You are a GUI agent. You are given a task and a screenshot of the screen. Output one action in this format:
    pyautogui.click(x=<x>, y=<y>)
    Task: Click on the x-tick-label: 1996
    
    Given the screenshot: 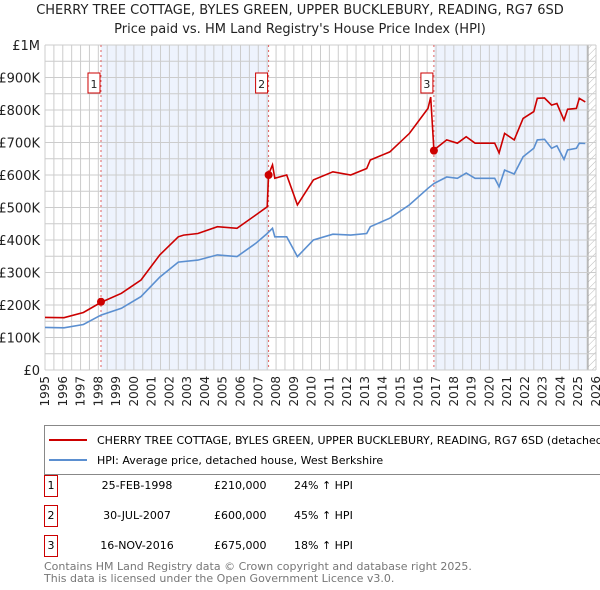 What is the action you would take?
    pyautogui.click(x=63, y=391)
    